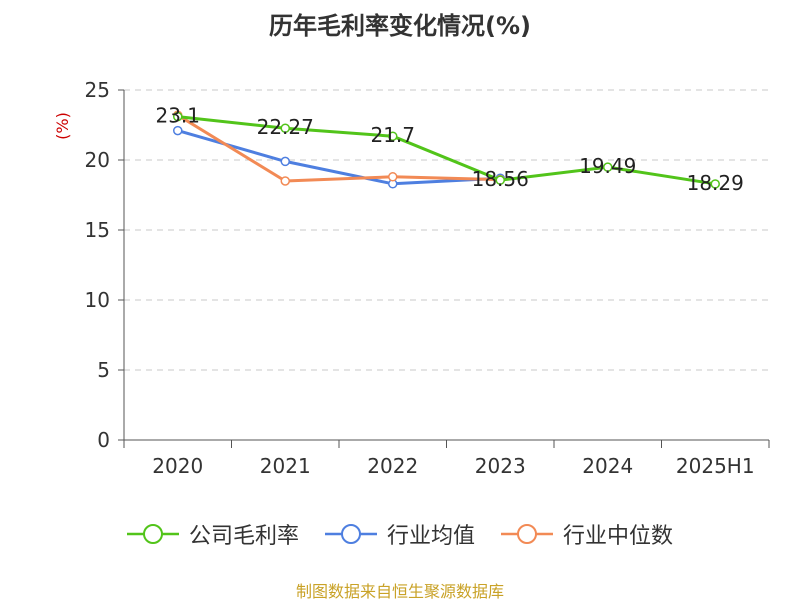 The width and height of the screenshot is (800, 602). What do you see at coordinates (97, 300) in the screenshot?
I see `y-tick-label: 10` at bounding box center [97, 300].